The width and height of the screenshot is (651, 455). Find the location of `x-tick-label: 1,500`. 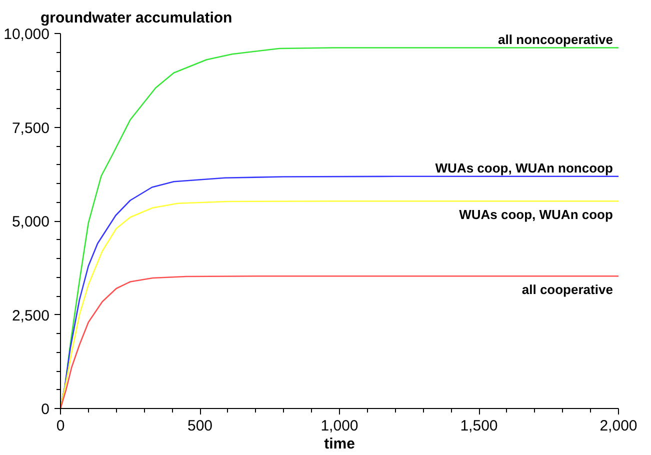

x-tick-label: 1,500 is located at coordinates (479, 426).